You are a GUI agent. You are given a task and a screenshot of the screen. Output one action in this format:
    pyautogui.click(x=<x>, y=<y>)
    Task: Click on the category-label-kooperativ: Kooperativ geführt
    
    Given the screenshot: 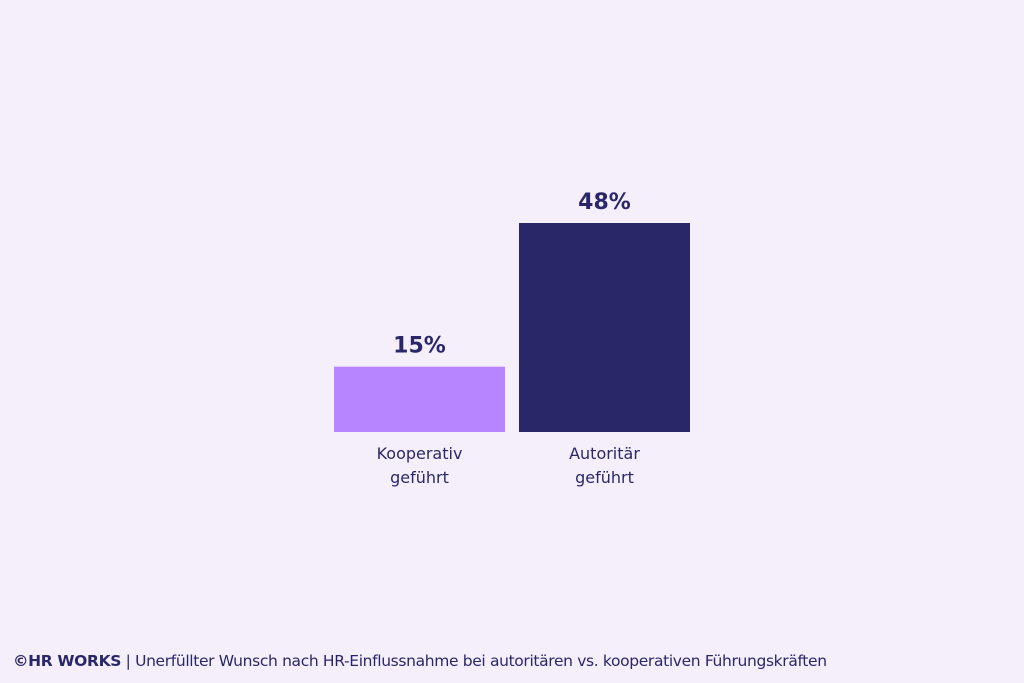 What is the action you would take?
    pyautogui.click(x=420, y=465)
    